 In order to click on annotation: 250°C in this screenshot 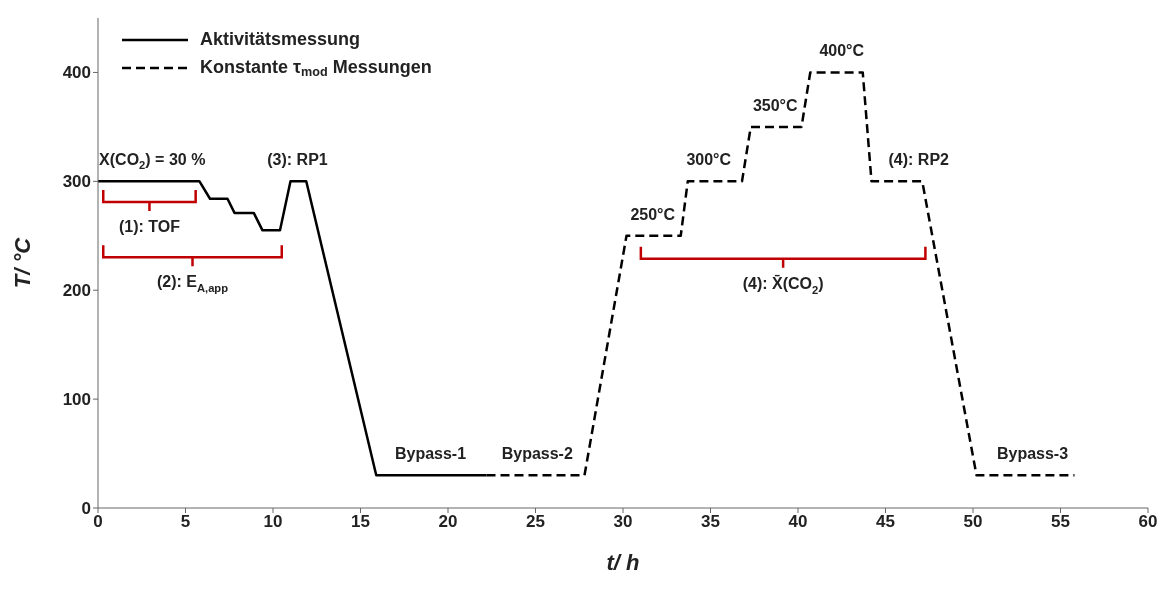, I will do `click(653, 215)`.